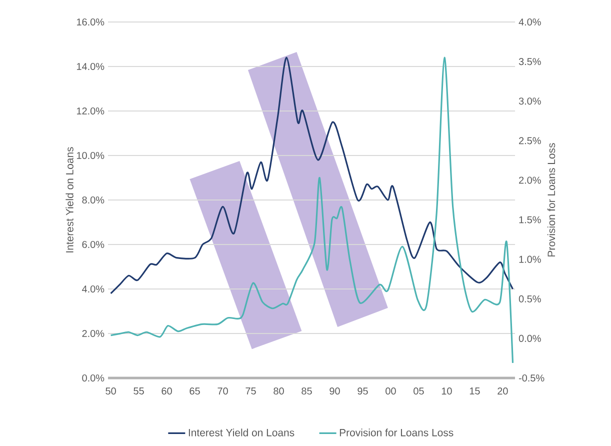  I want to click on legend-label: Interest Yield on Loans, so click(241, 432).